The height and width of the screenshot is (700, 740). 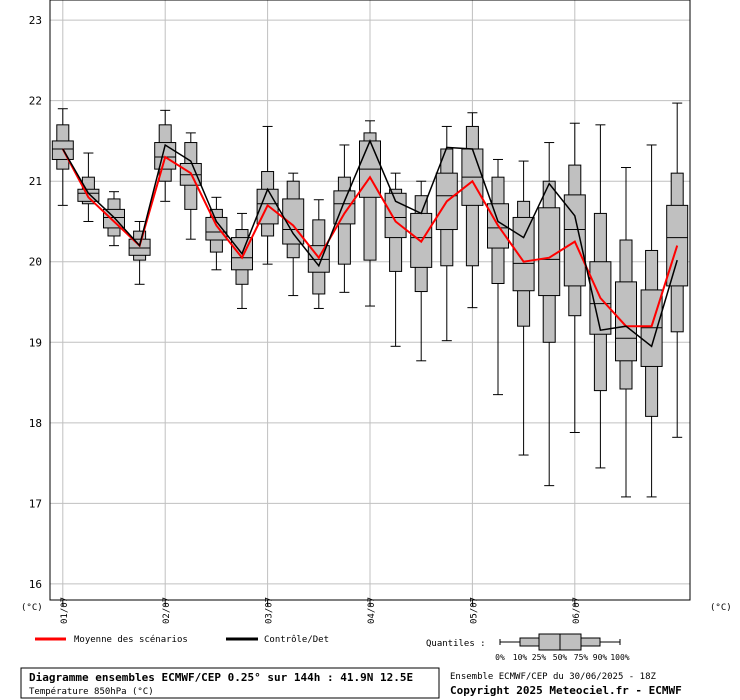 What do you see at coordinates (32, 608) in the screenshot?
I see `y-unit-left: (°C)` at bounding box center [32, 608].